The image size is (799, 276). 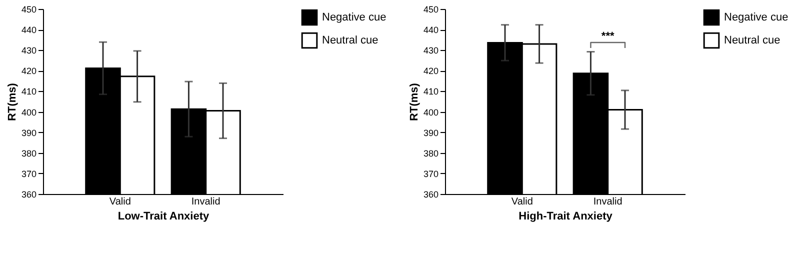 What do you see at coordinates (566, 216) in the screenshot?
I see `x-axis-title: High-Trait Anxiety` at bounding box center [566, 216].